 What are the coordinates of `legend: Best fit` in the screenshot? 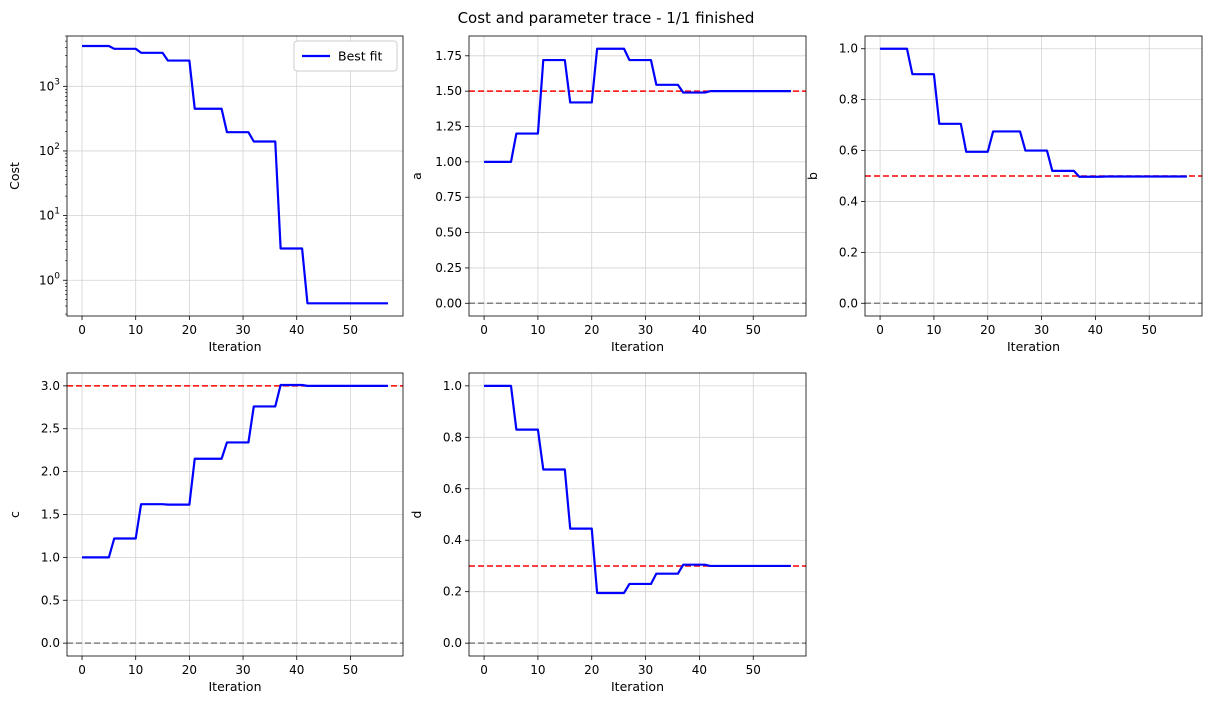 It's located at (345, 56).